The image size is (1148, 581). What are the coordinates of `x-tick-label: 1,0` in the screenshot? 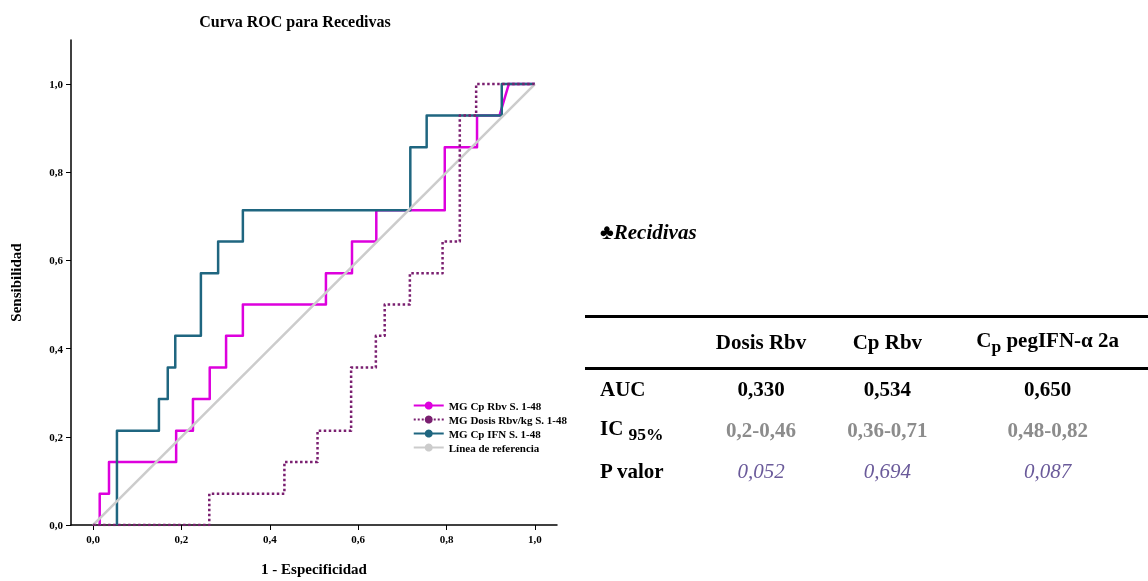 It's located at (535, 538).